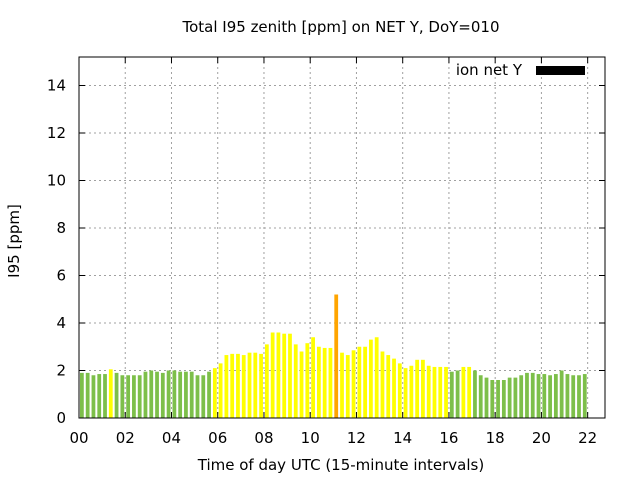 The image size is (640, 484). I want to click on x-tick-label: 16, so click(448, 438).